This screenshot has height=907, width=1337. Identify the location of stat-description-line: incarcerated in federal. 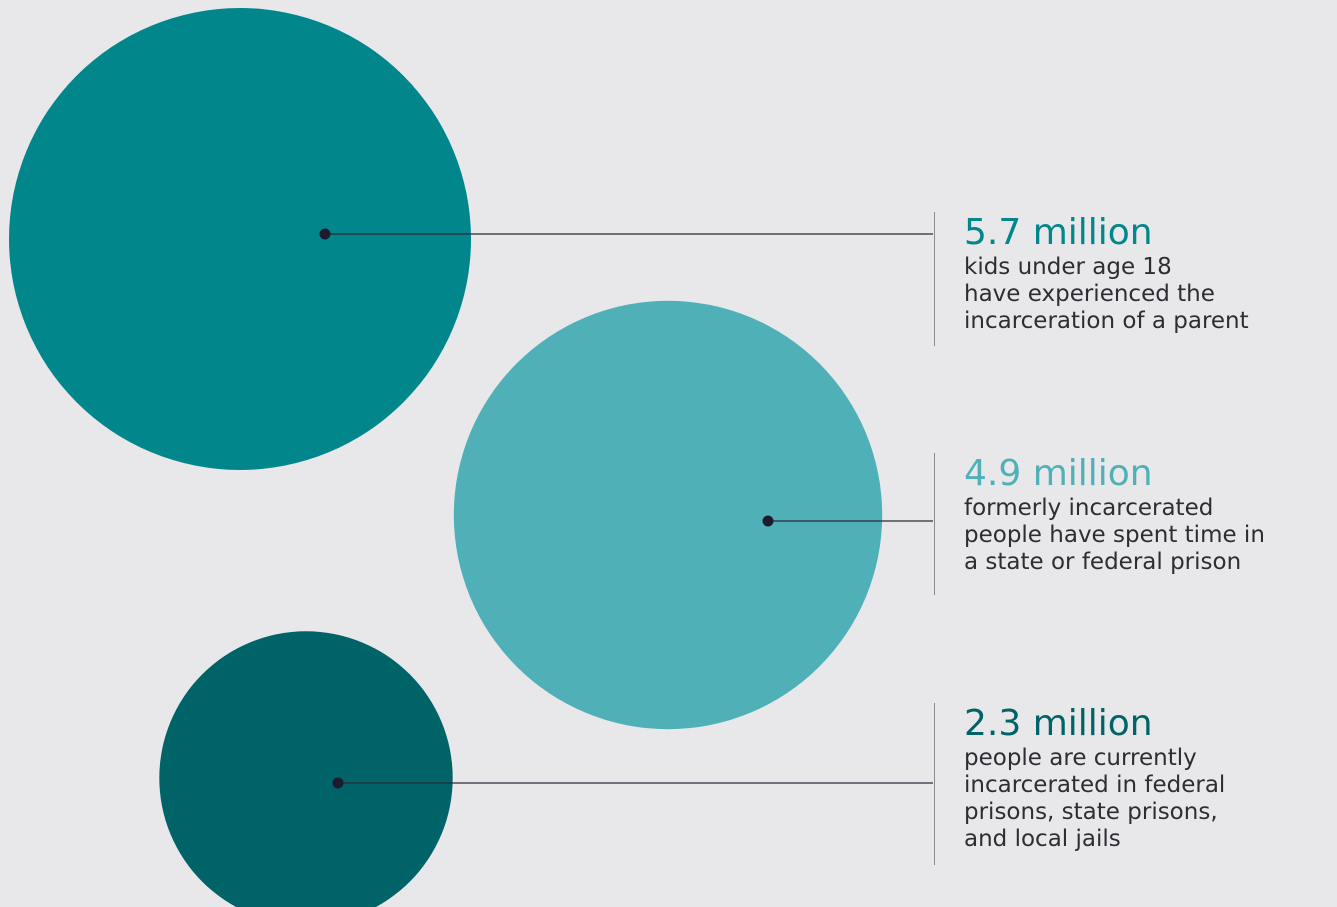
(1095, 785).